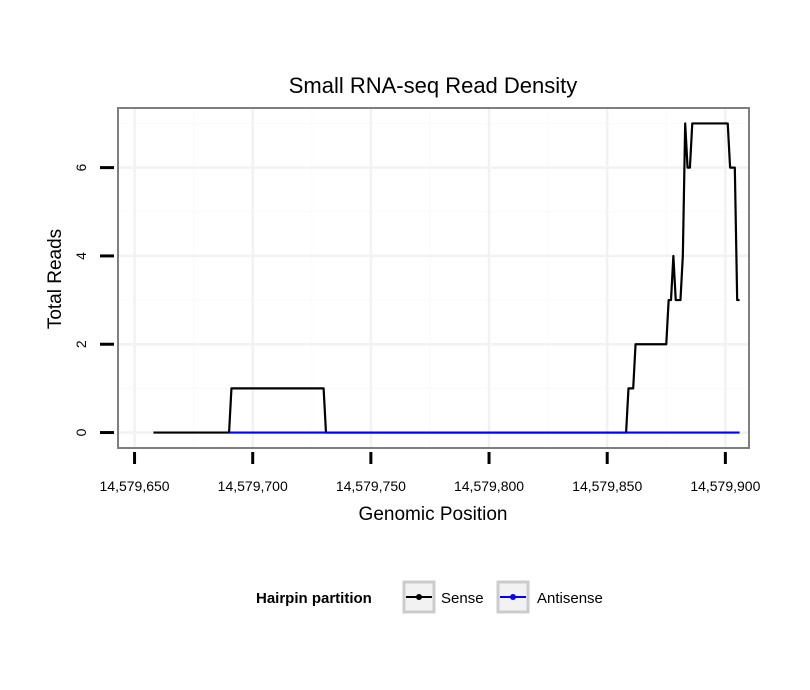  Describe the element at coordinates (135, 486) in the screenshot. I see `x-tick-label: 14,579,650` at that location.